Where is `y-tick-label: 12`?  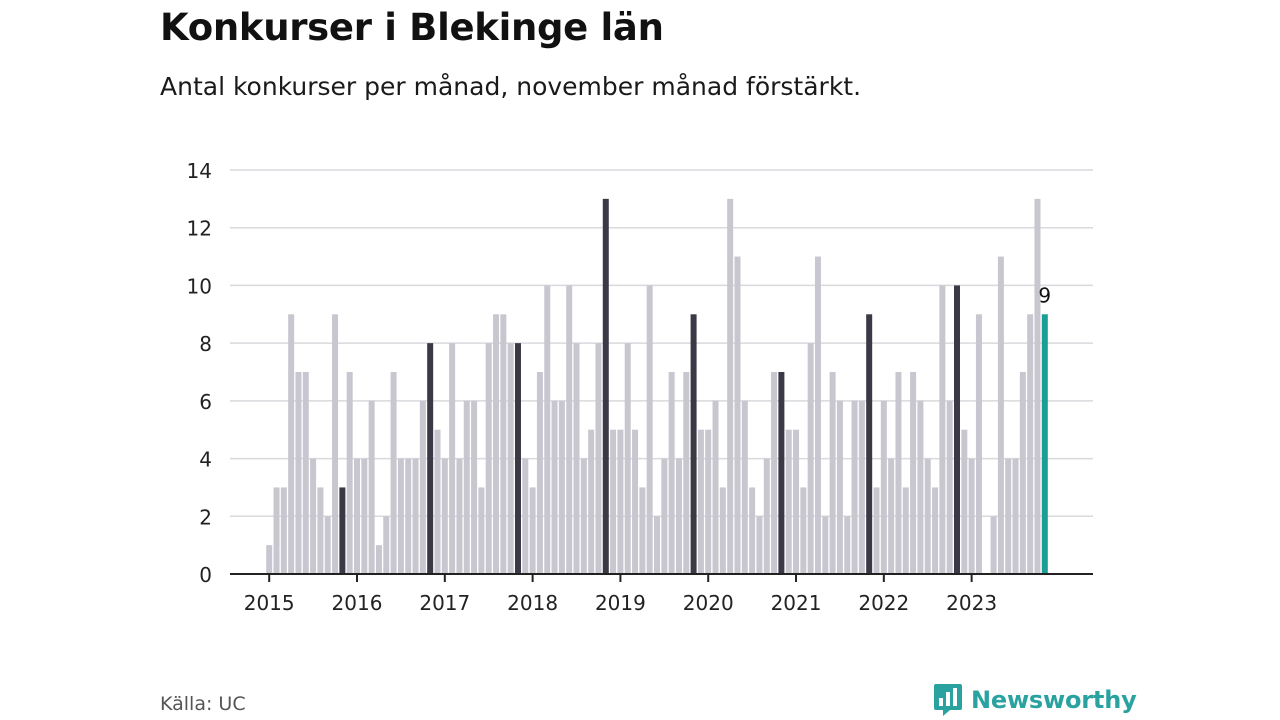 y-tick-label: 12 is located at coordinates (199, 229).